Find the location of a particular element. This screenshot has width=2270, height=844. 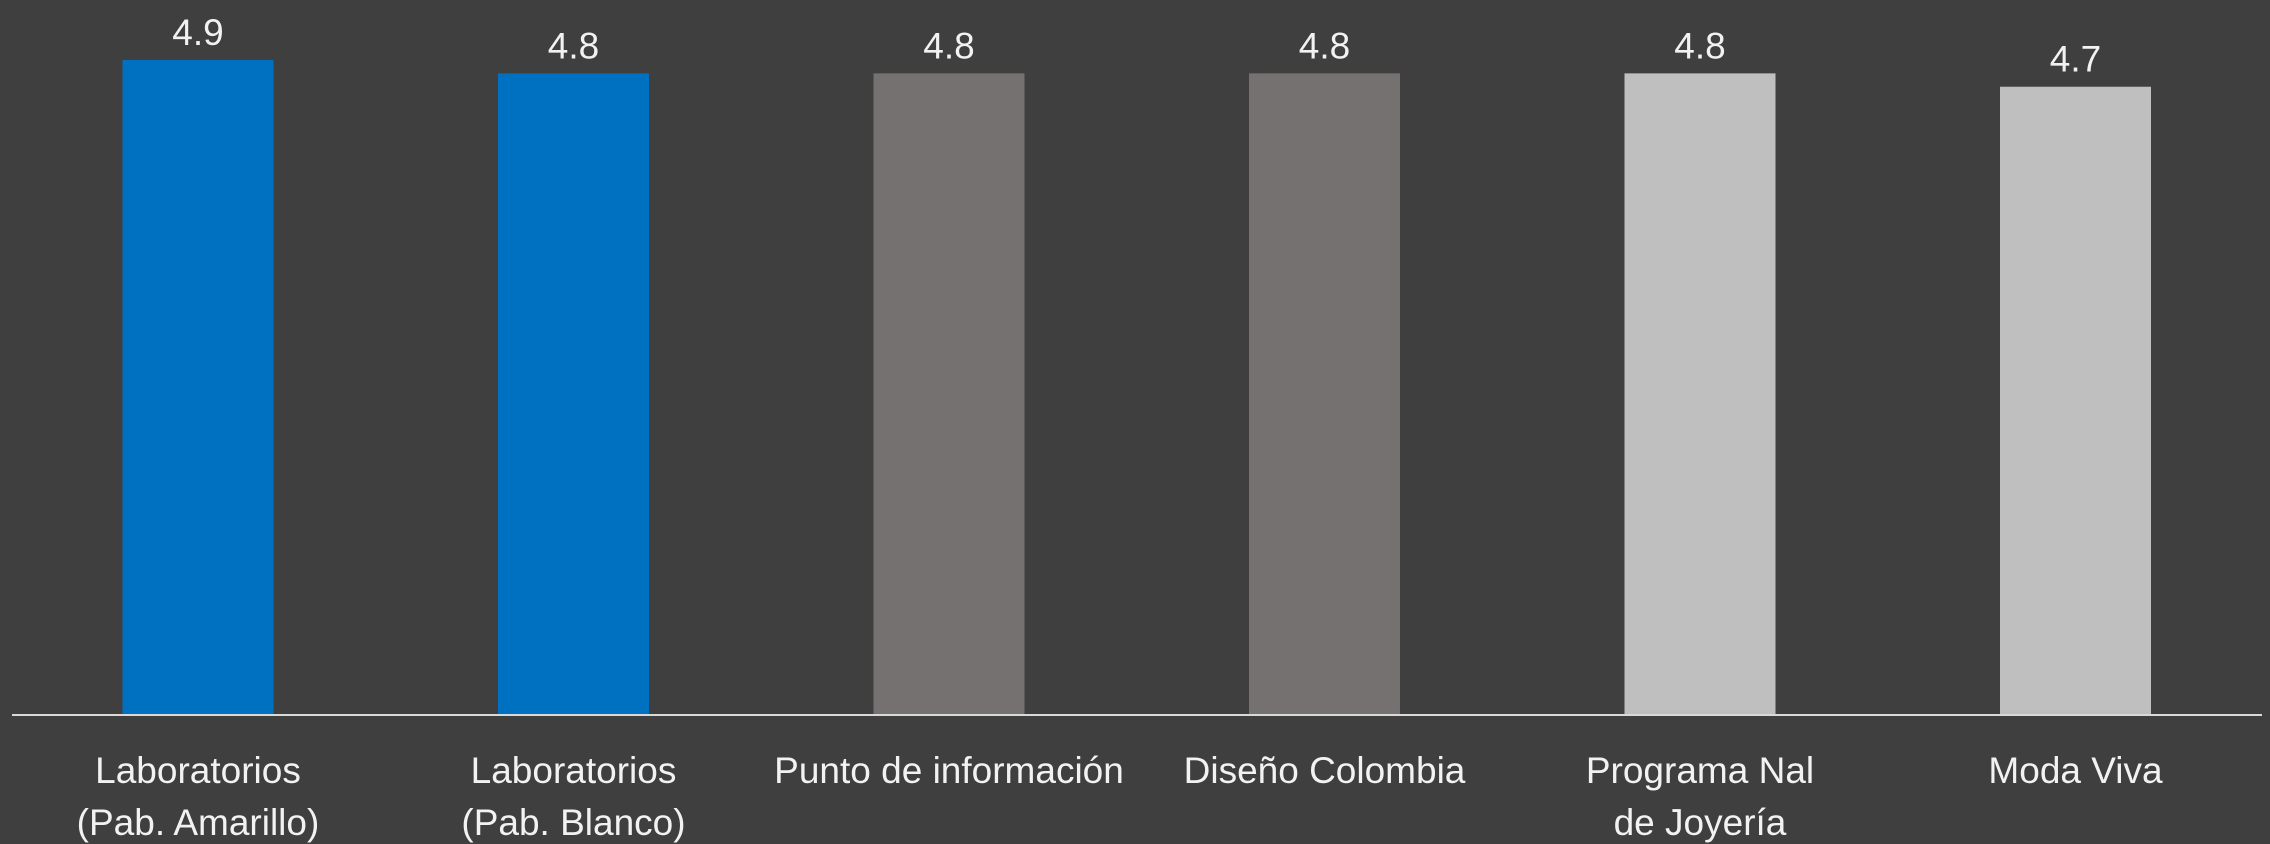

value-label-1: 4.8 is located at coordinates (573, 45).